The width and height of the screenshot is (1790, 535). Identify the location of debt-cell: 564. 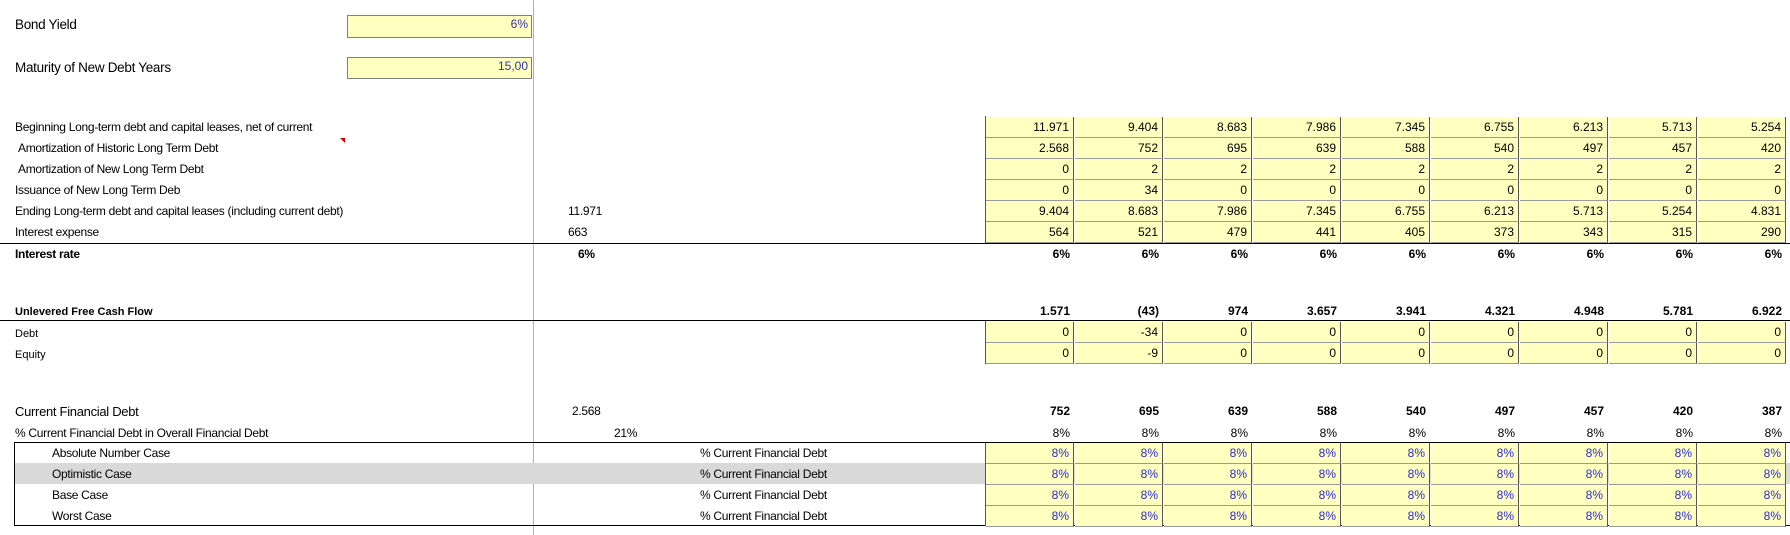
(1030, 232).